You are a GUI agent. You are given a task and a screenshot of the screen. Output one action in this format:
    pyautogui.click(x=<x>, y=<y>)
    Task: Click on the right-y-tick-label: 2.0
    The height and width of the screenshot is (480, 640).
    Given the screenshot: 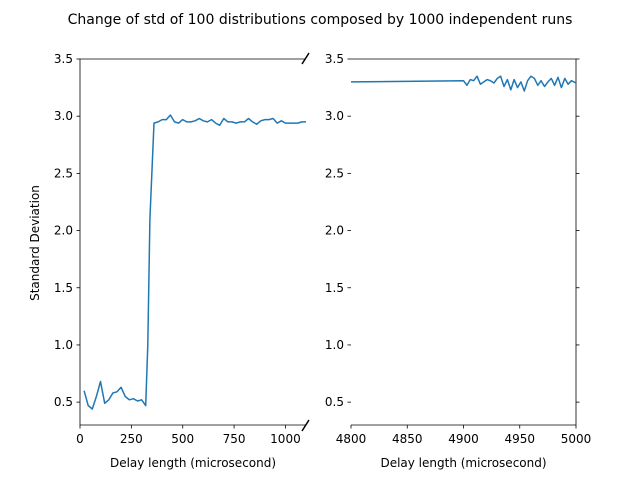 What is the action you would take?
    pyautogui.click(x=334, y=231)
    